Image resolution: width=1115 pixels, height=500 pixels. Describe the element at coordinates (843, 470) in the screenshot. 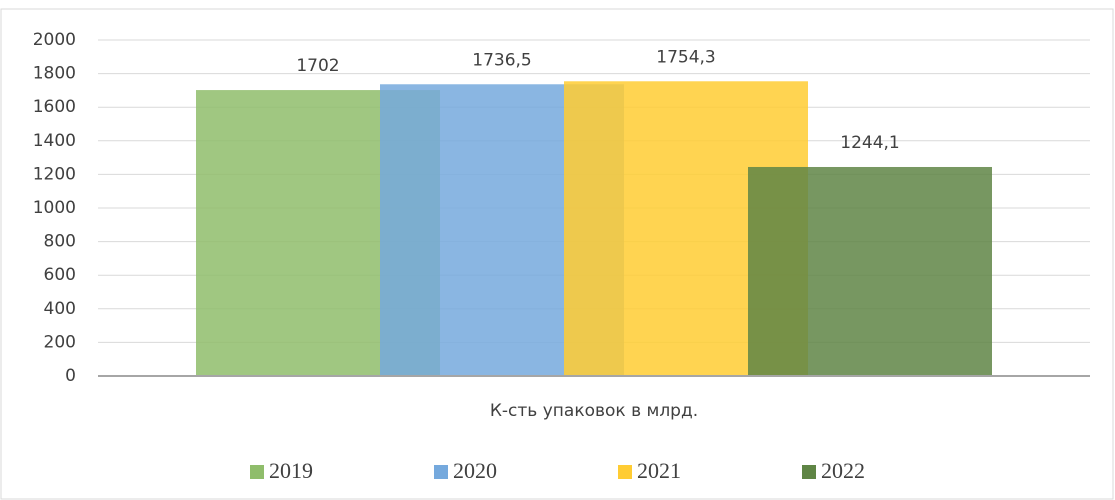

I see `legend-text: 2022` at that location.